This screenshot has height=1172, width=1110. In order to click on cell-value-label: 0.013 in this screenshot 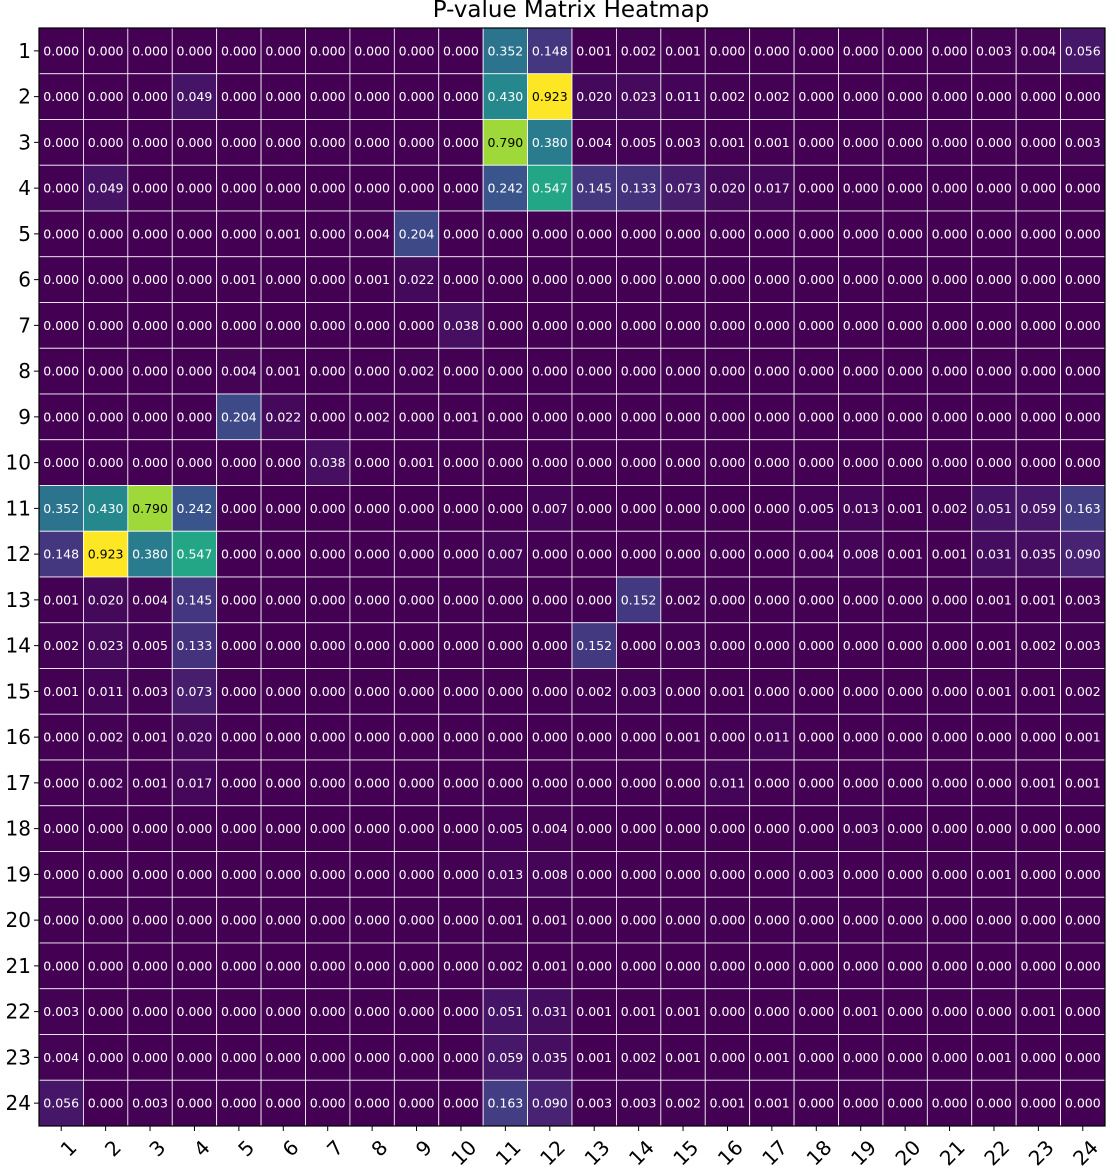, I will do `click(505, 874)`.